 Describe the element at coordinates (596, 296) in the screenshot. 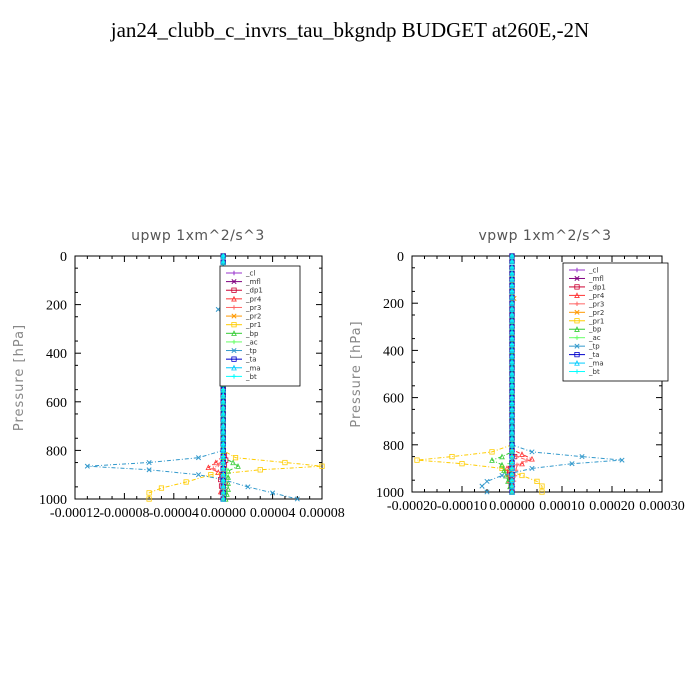

I see `legend-label: _pr4` at that location.